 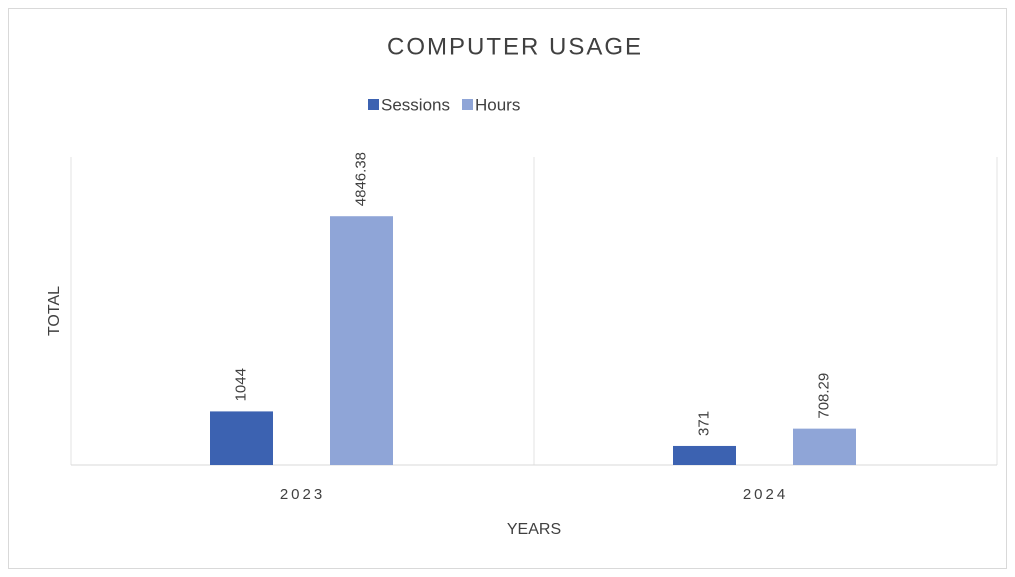 I want to click on data-label: 708.29, so click(x=823, y=396).